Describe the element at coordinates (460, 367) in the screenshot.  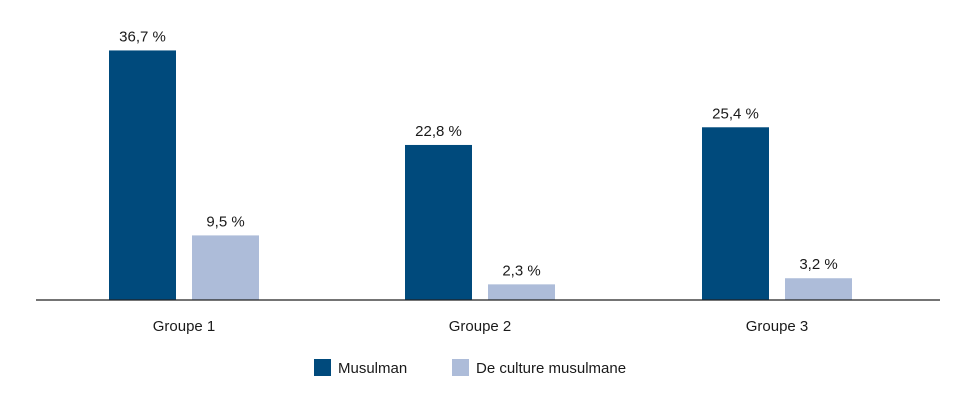
I see `legend-swatch-culture-musulmane` at that location.